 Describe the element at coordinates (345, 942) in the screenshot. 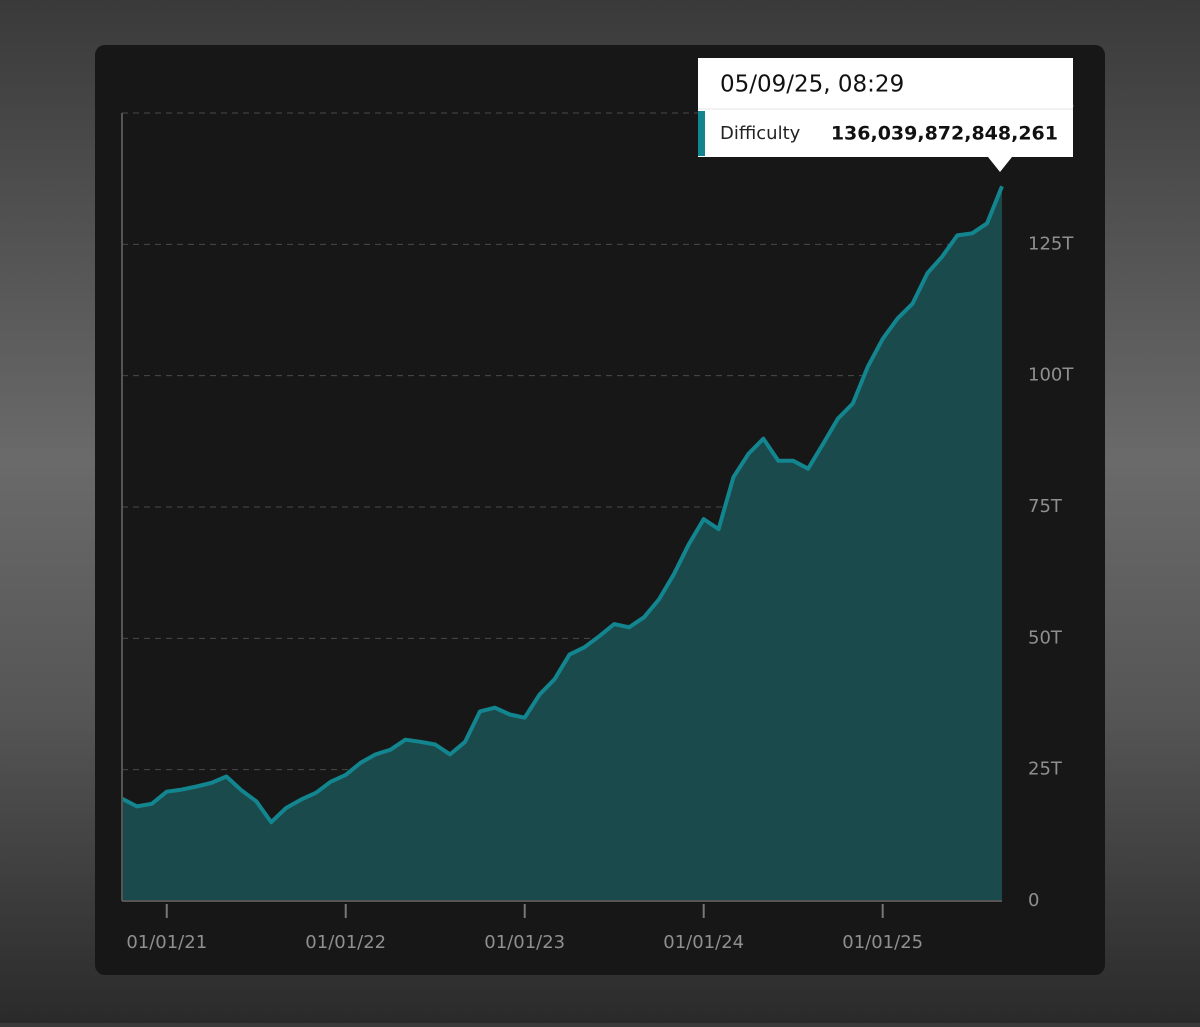

I see `x-tick-label: 01/01/22` at that location.